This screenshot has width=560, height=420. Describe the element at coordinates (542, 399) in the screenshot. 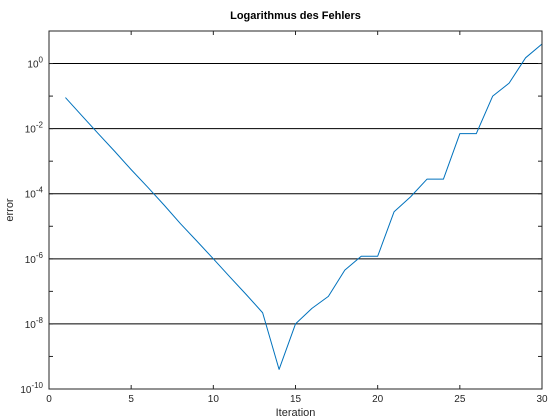

I see `x-tick-label: 30` at that location.